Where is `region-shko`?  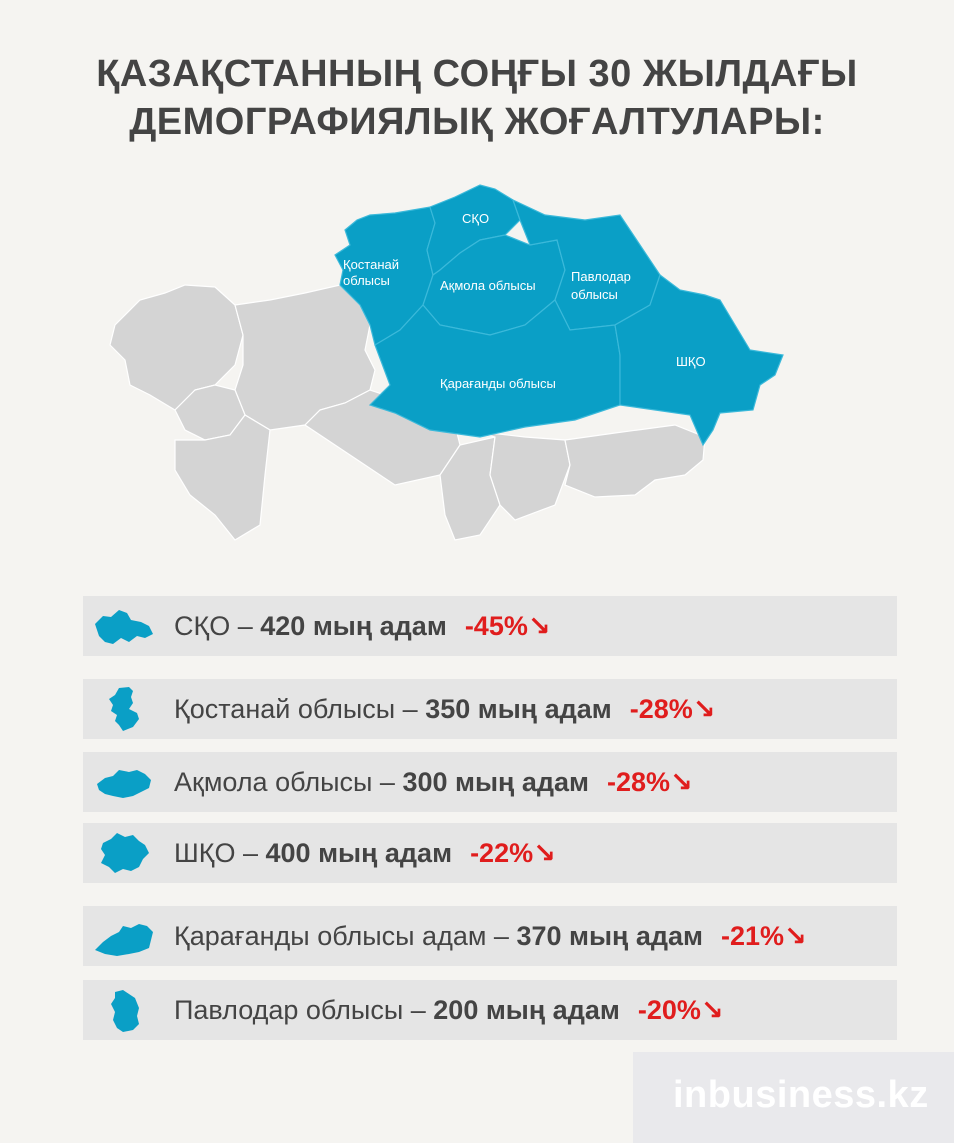
region-shko is located at coordinates (699, 360).